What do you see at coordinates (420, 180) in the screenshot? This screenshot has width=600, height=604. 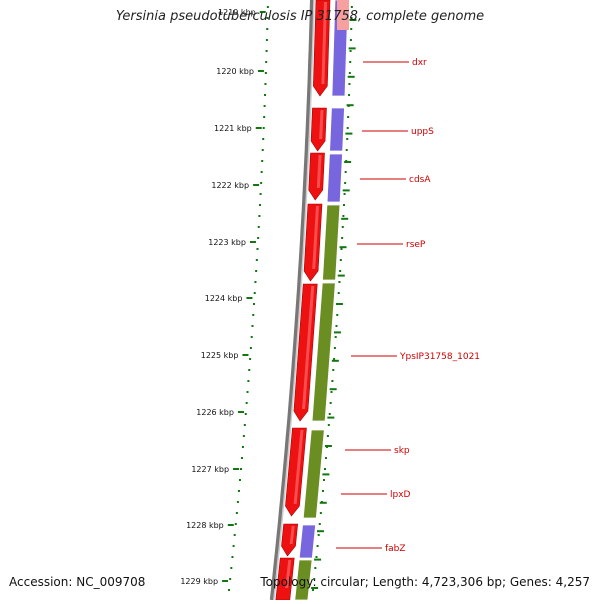 I see `gene-label-cdsa: cdsA` at bounding box center [420, 180].